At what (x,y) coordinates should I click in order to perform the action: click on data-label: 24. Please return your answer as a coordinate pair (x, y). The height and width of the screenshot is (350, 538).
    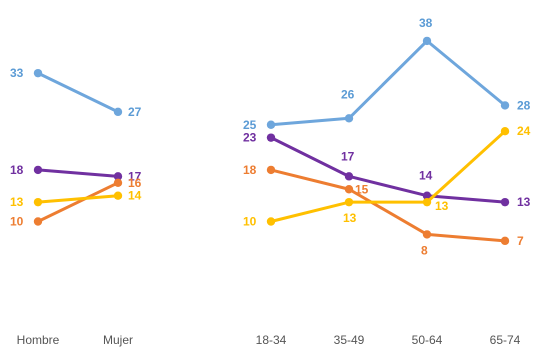
    Looking at the image, I should click on (524, 131).